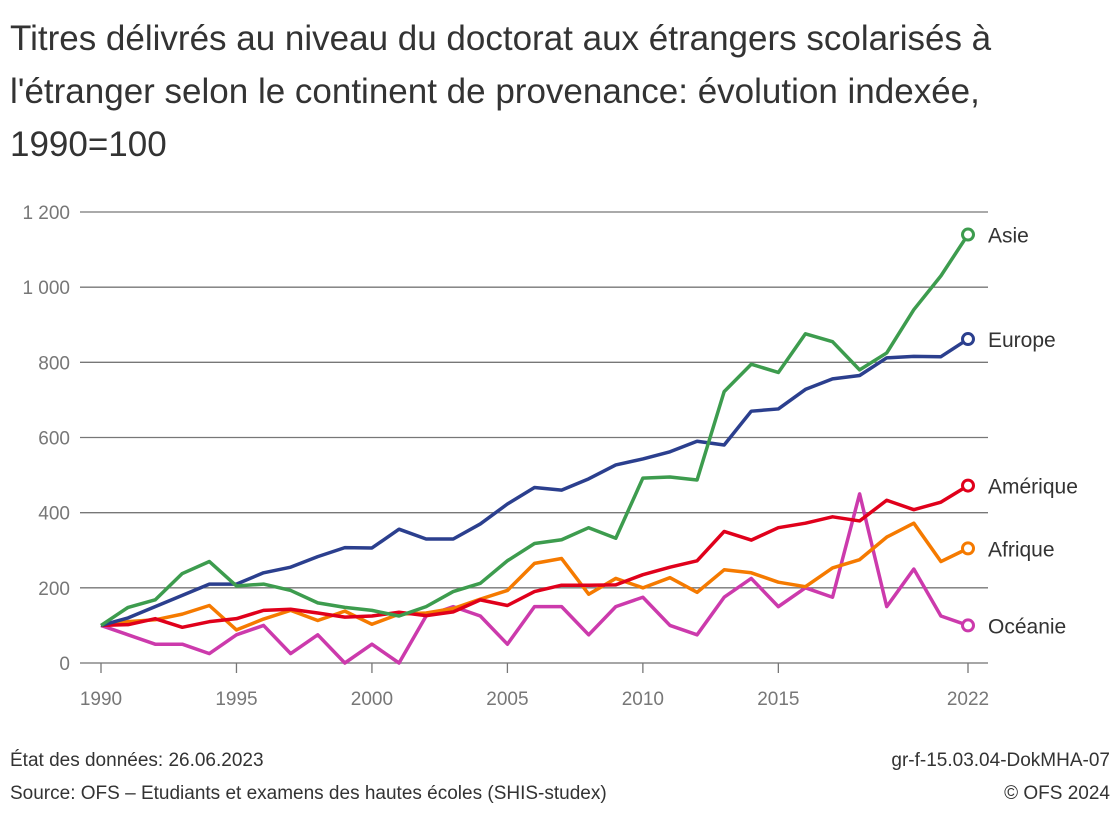 The image size is (1120, 820). Describe the element at coordinates (54, 439) in the screenshot. I see `y-tick-label: 600` at that location.